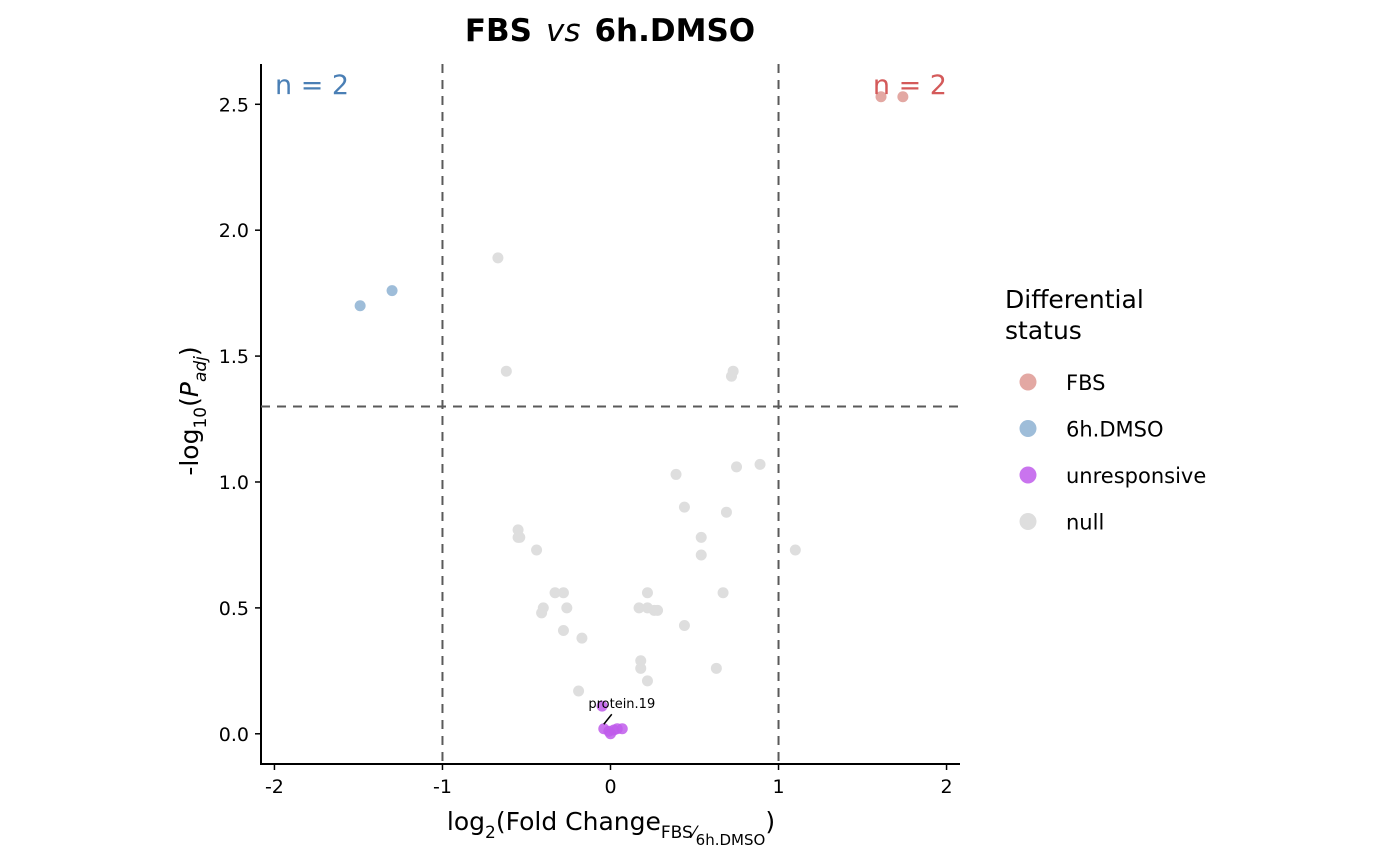 The height and width of the screenshot is (866, 1400). What do you see at coordinates (312, 85) in the screenshot?
I see `count-left: n = 2` at bounding box center [312, 85].